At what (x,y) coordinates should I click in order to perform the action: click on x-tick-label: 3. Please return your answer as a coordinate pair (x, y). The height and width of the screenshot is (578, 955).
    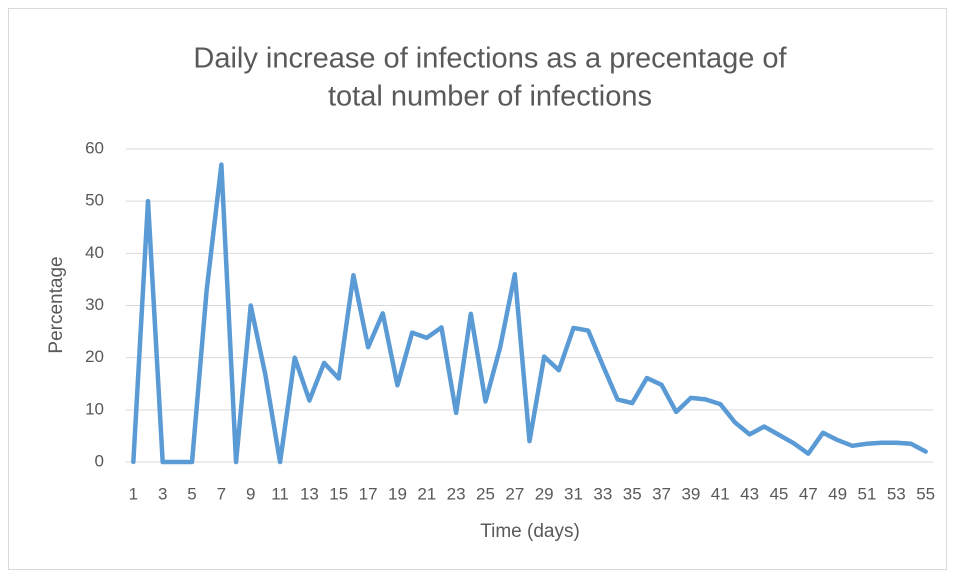
    Looking at the image, I should click on (162, 493).